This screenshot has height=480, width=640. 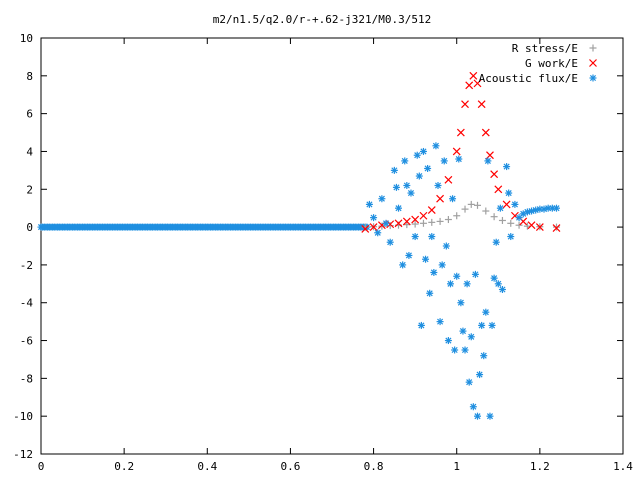 I want to click on legend-label: Acoustic flux/E, so click(x=528, y=78).